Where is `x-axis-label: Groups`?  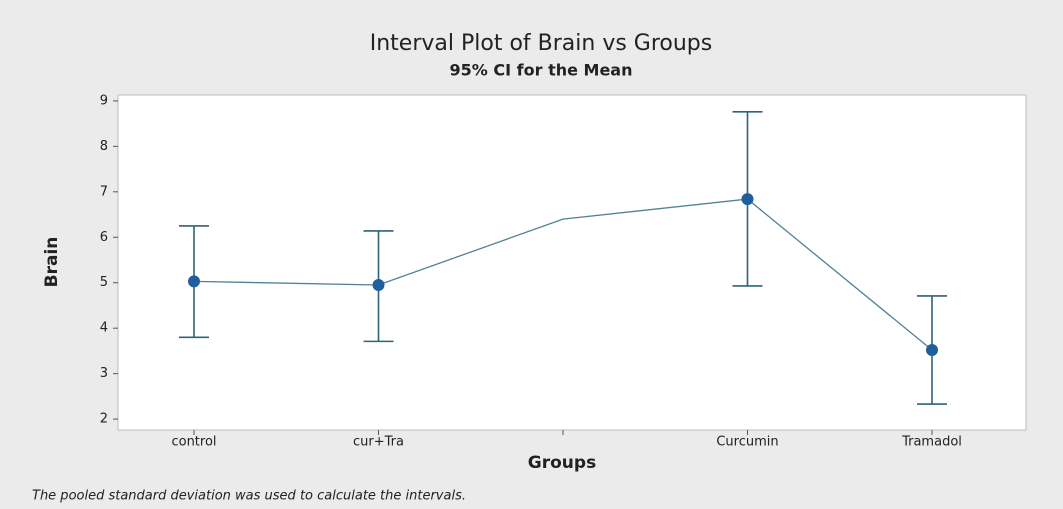
x-axis-label: Groups is located at coordinates (562, 463).